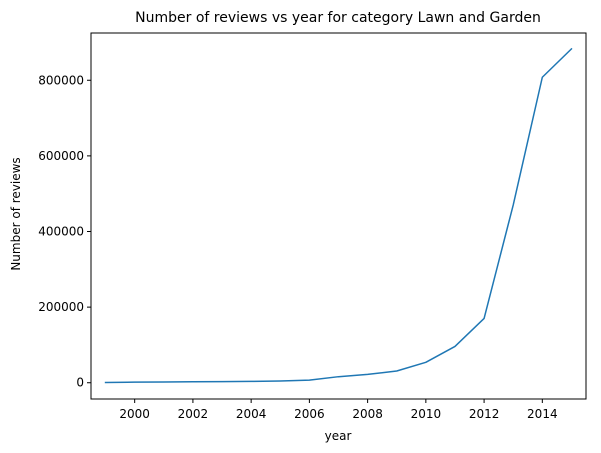 This screenshot has width=601, height=453. Describe the element at coordinates (367, 414) in the screenshot. I see `x-tick-label: 2008` at that location.